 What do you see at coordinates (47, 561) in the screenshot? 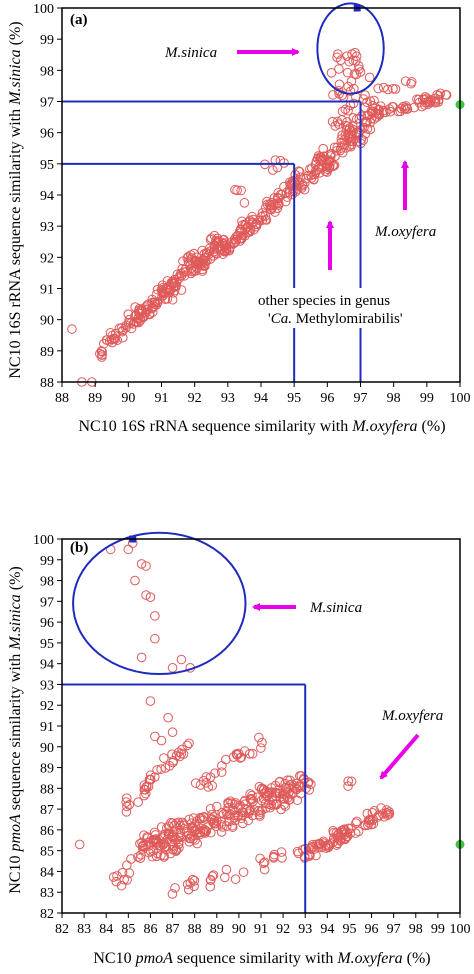
I see `y-tick-label: 99` at bounding box center [47, 561].